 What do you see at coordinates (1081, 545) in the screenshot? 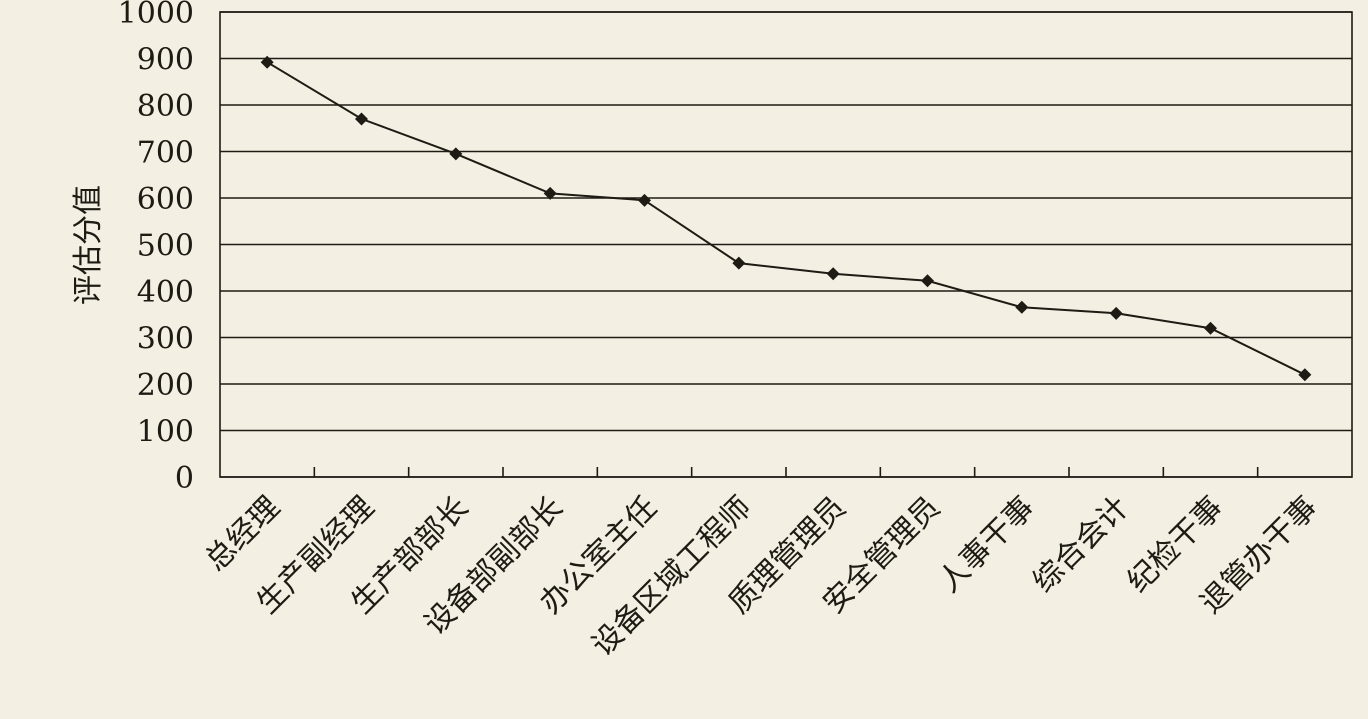
I see `x-tick-label: 综合会计` at bounding box center [1081, 545].